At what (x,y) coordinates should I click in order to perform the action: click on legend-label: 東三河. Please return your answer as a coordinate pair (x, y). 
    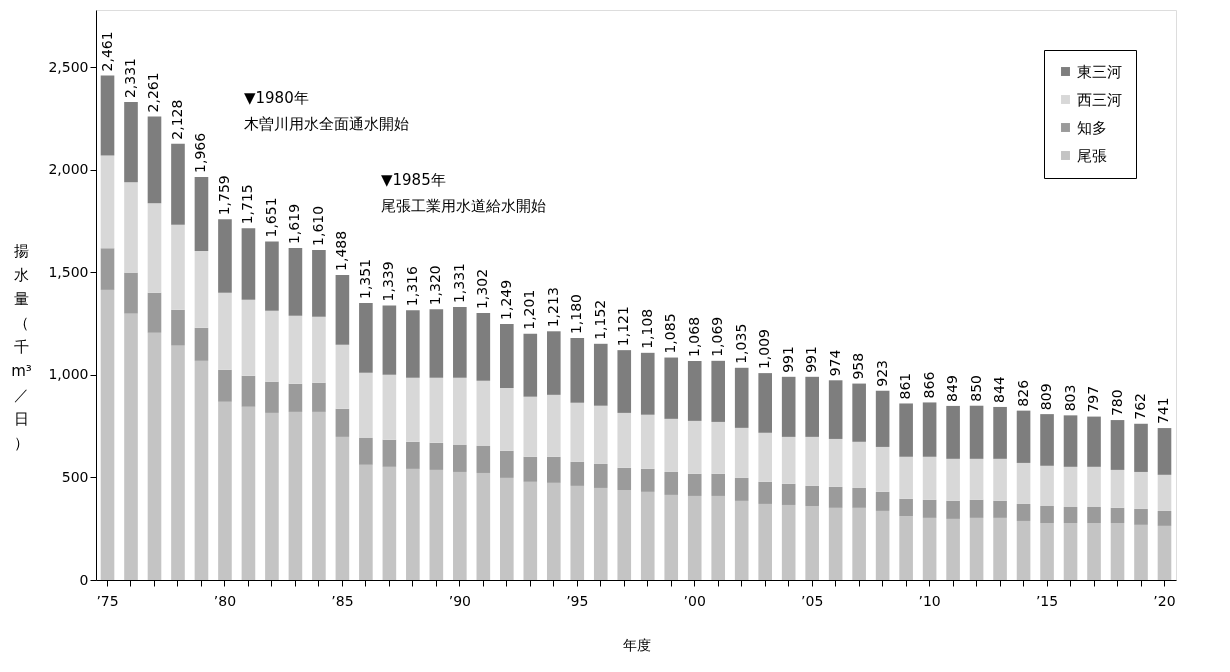
    Looking at the image, I should click on (1099, 71).